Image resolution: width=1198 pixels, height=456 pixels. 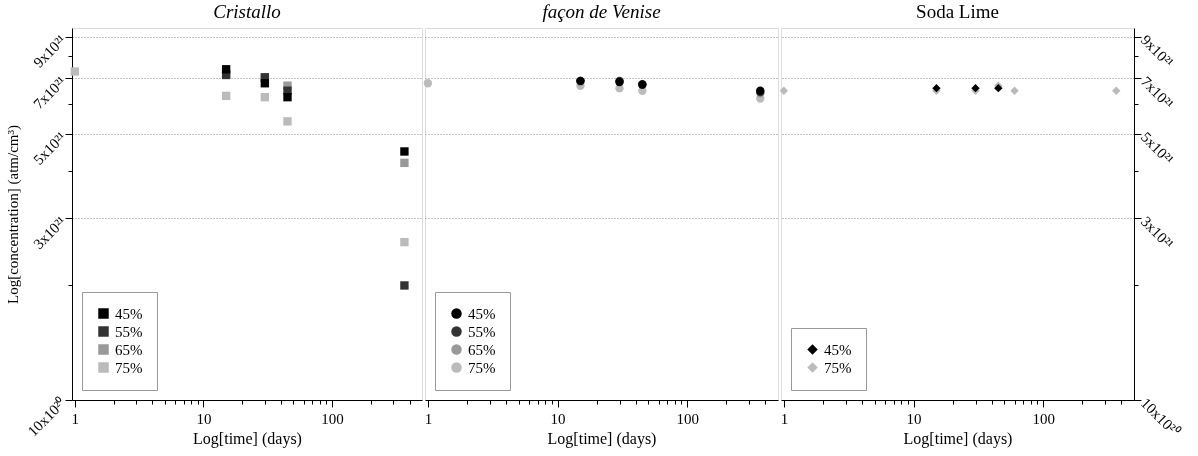 What do you see at coordinates (14, 214) in the screenshot?
I see `y-axis-title: Log[concentration] (atm/cm³)` at bounding box center [14, 214].